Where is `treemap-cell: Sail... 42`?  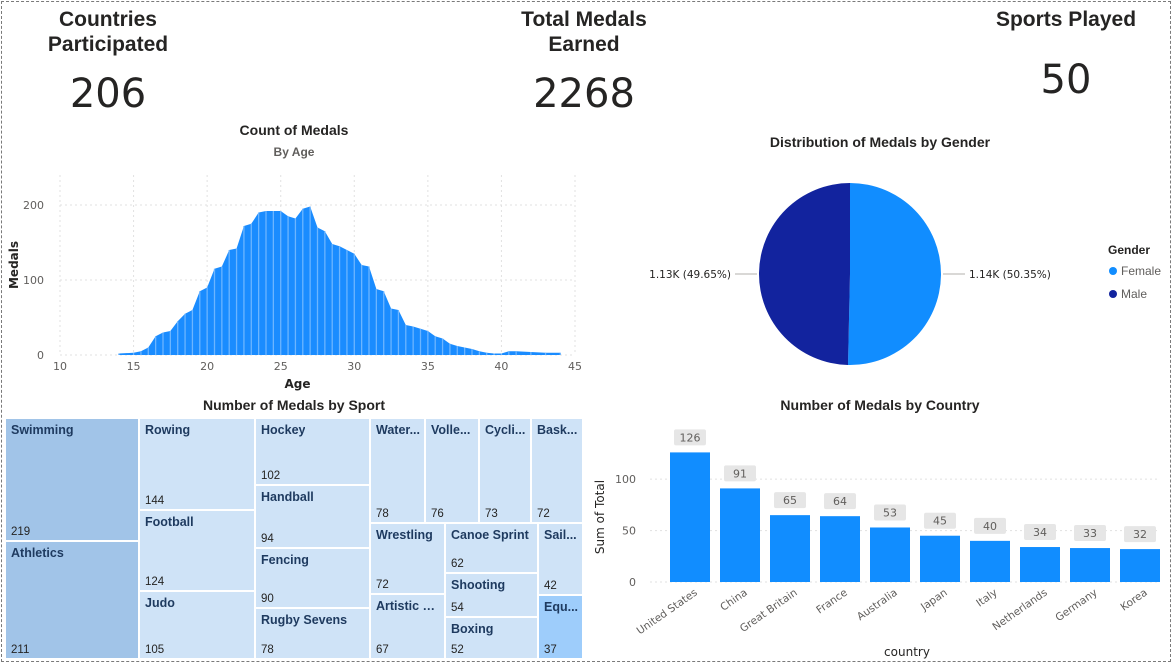
treemap-cell: Sail... 42 is located at coordinates (560, 559).